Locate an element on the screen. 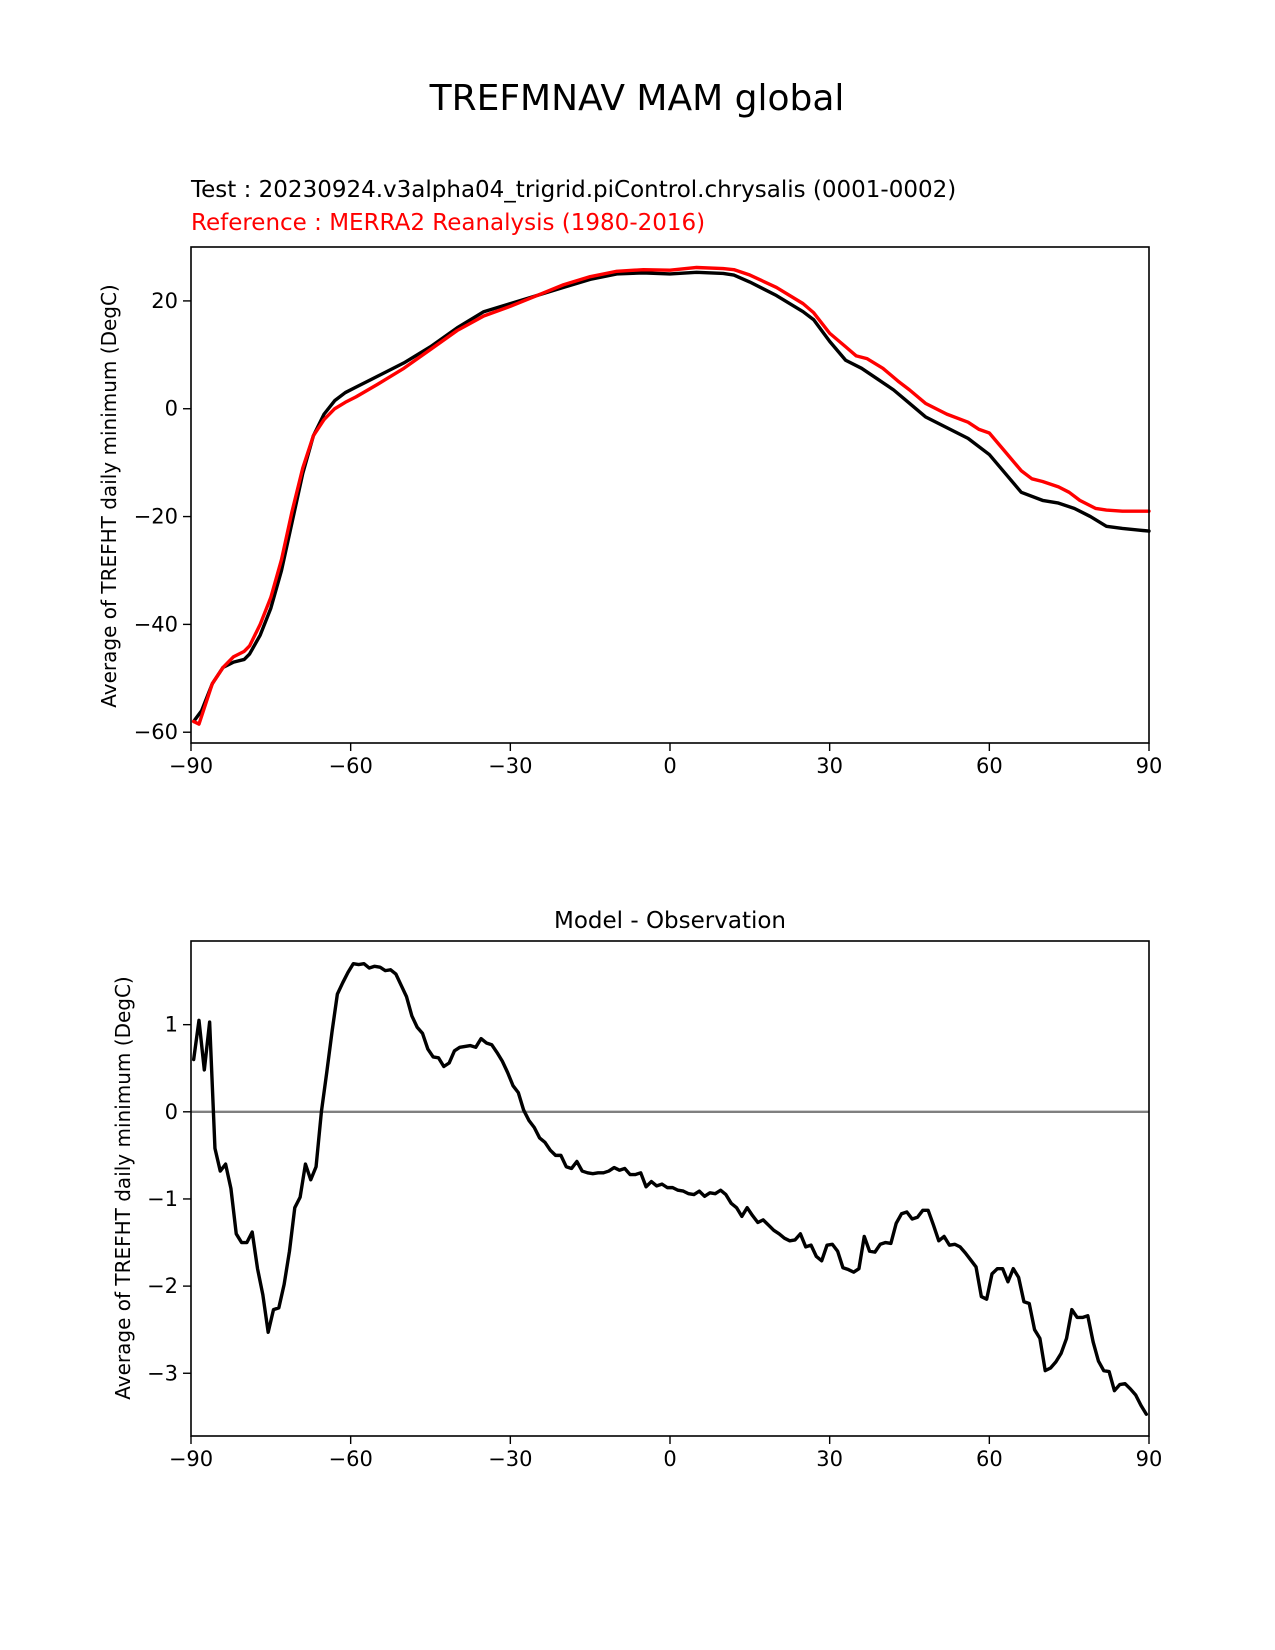 Image resolution: width=1275 pixels, height=1650 pixels. y-tick-label: −60 is located at coordinates (156, 732).